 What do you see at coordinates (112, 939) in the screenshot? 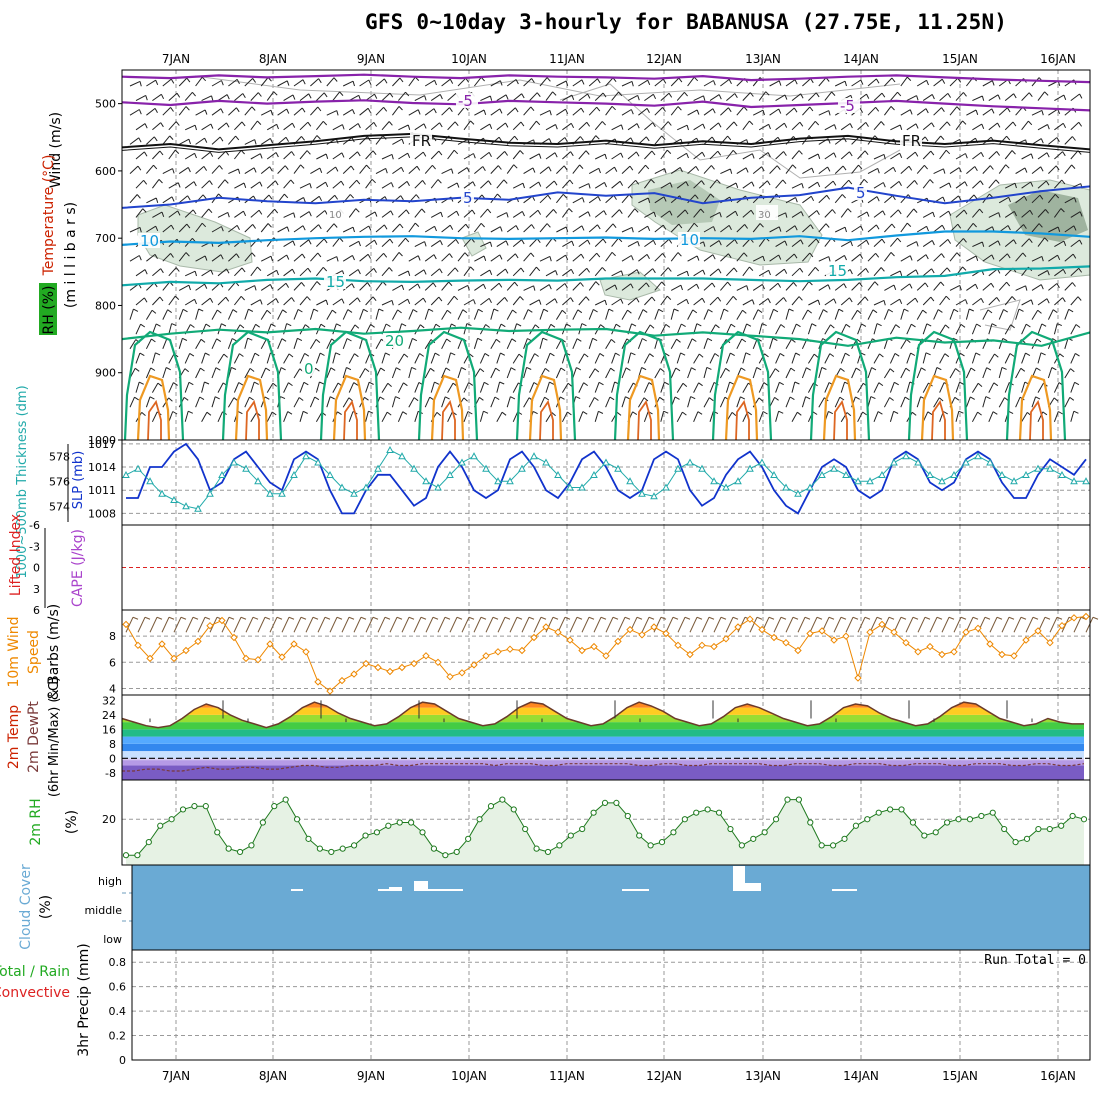
I see `cloud-tick-low: low` at bounding box center [112, 939].